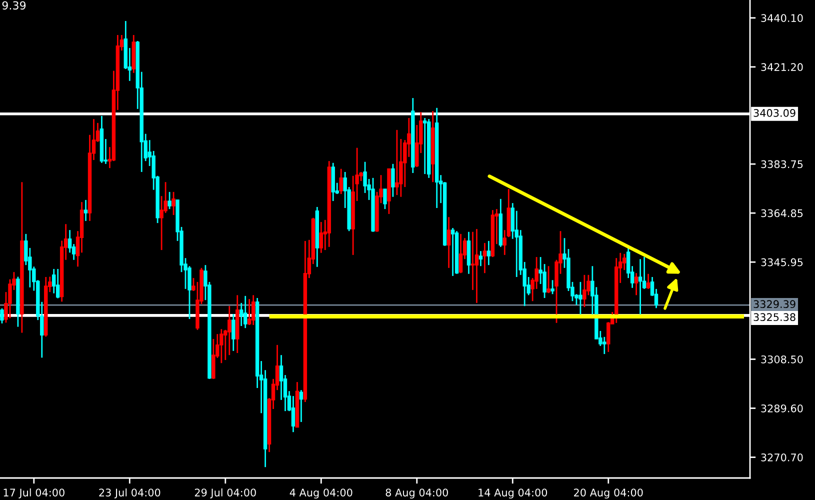 The width and height of the screenshot is (815, 500). What do you see at coordinates (782, 359) in the screenshot?
I see `y-tick-label: 3308.50` at bounding box center [782, 359].